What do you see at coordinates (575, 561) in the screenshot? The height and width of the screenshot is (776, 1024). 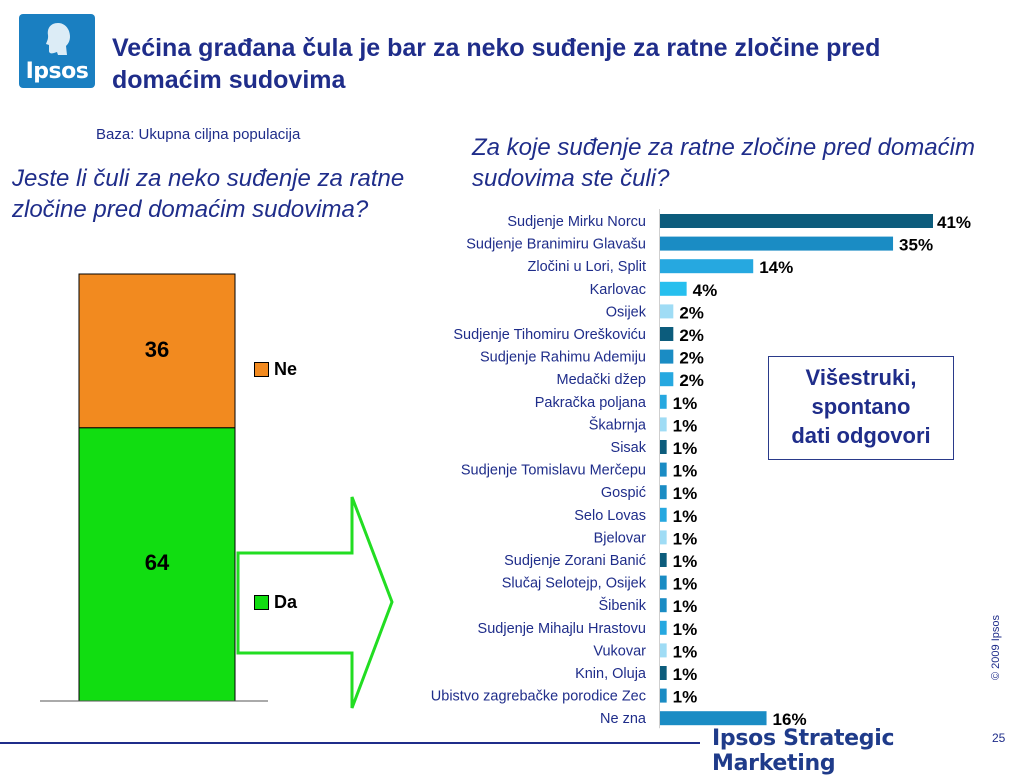 I see `category-label: Sudjenje Zorani Banić` at bounding box center [575, 561].